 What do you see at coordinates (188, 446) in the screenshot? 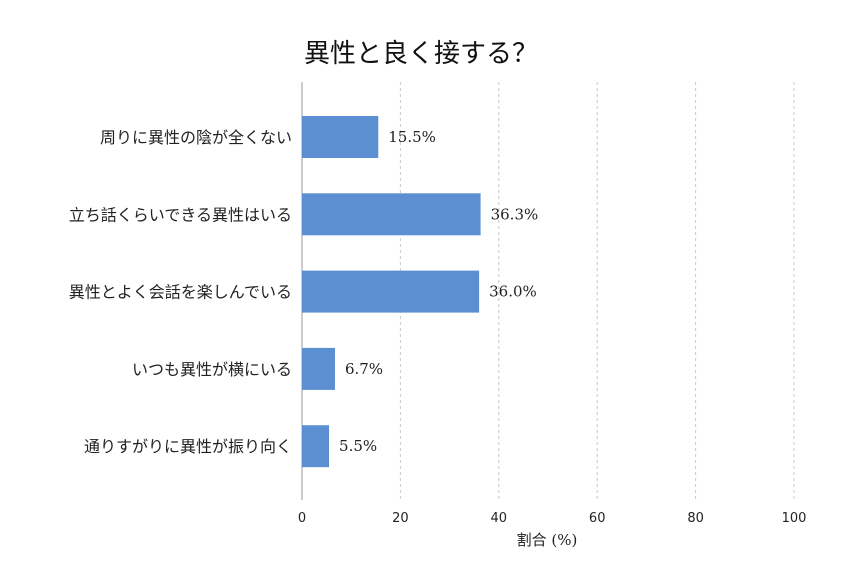
I see `category-label: 通りすがりに異性が振り向く` at bounding box center [188, 446].